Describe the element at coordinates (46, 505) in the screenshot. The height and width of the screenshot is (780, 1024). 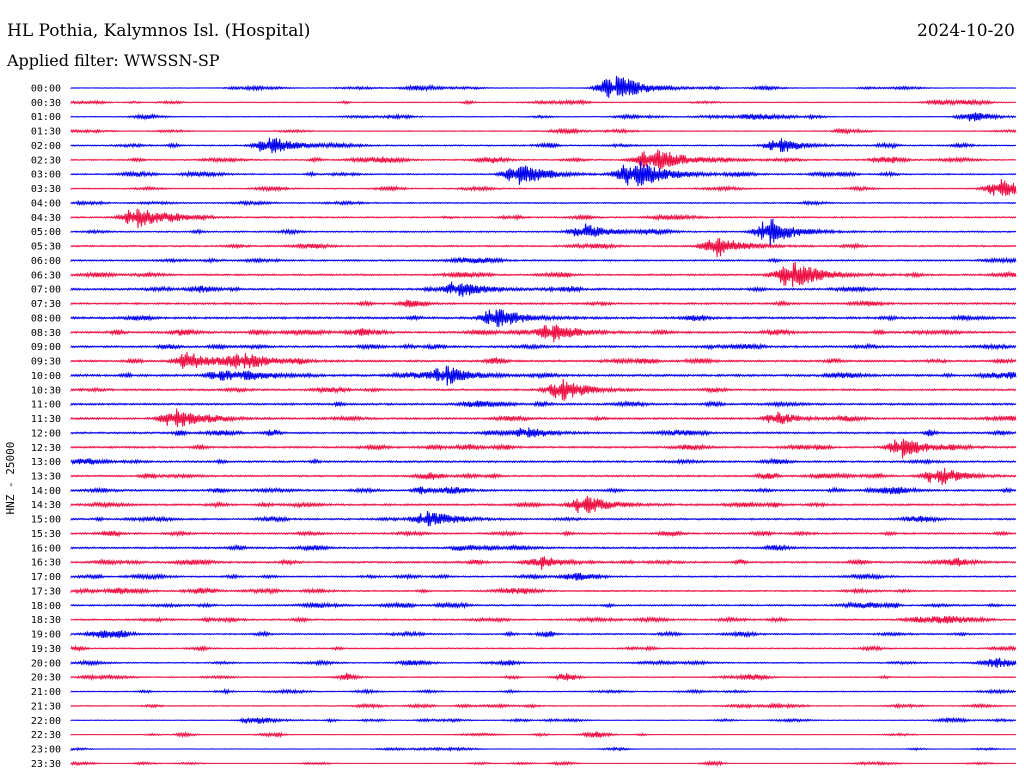
I see `tick-label: 14:30` at that location.